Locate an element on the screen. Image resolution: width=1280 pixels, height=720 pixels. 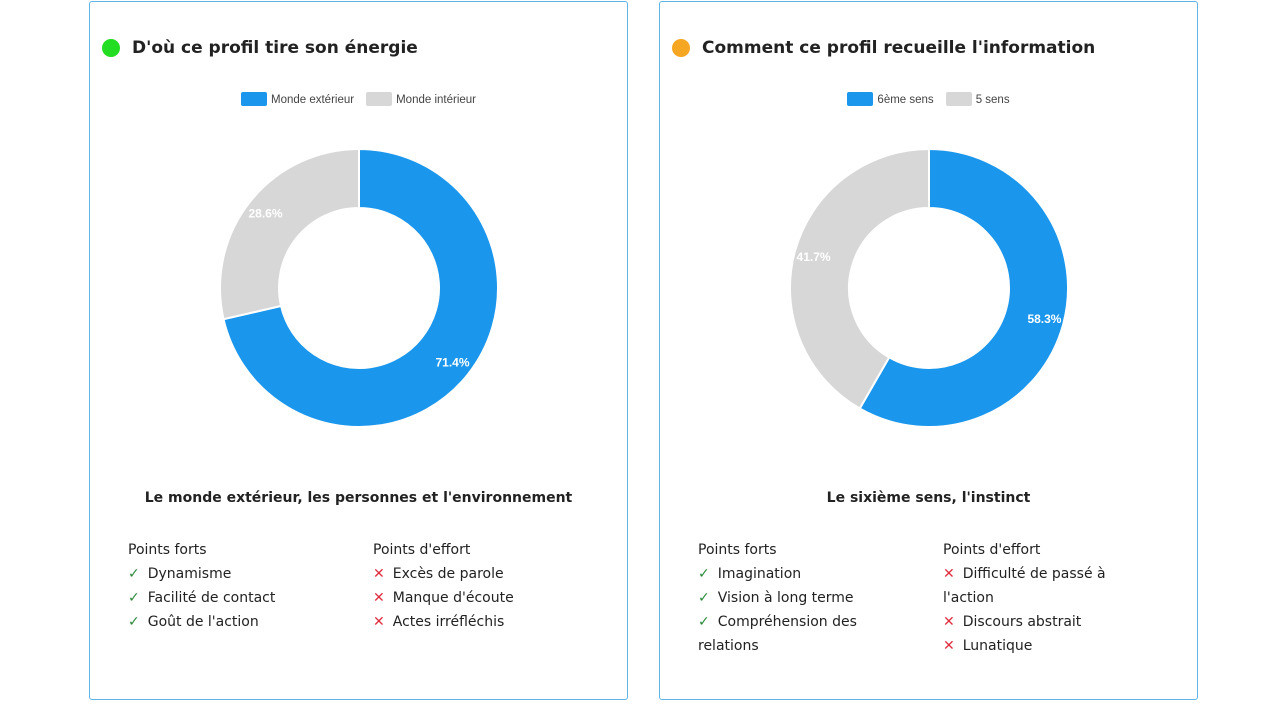
list-item: ✓ Imagination is located at coordinates (750, 574).